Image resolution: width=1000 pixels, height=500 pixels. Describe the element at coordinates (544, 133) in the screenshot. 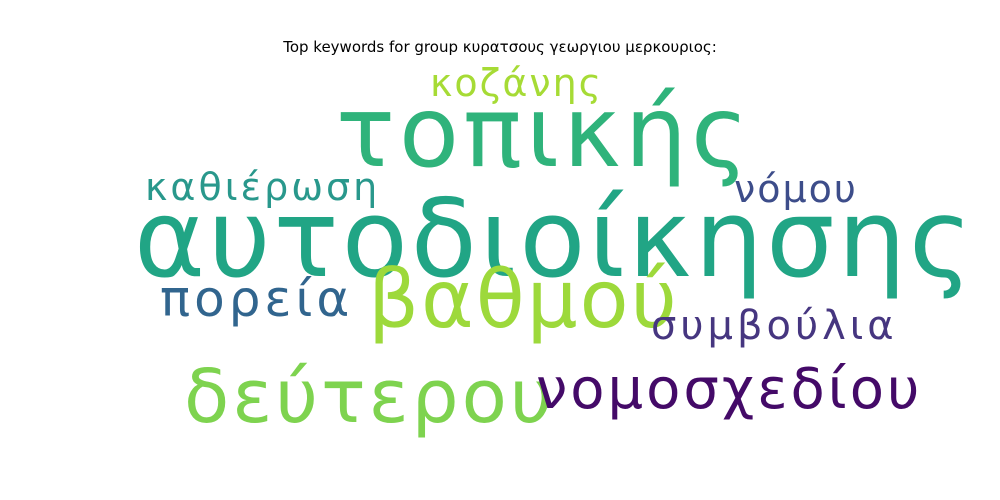

I see `word-topikis: τοπικής` at that location.